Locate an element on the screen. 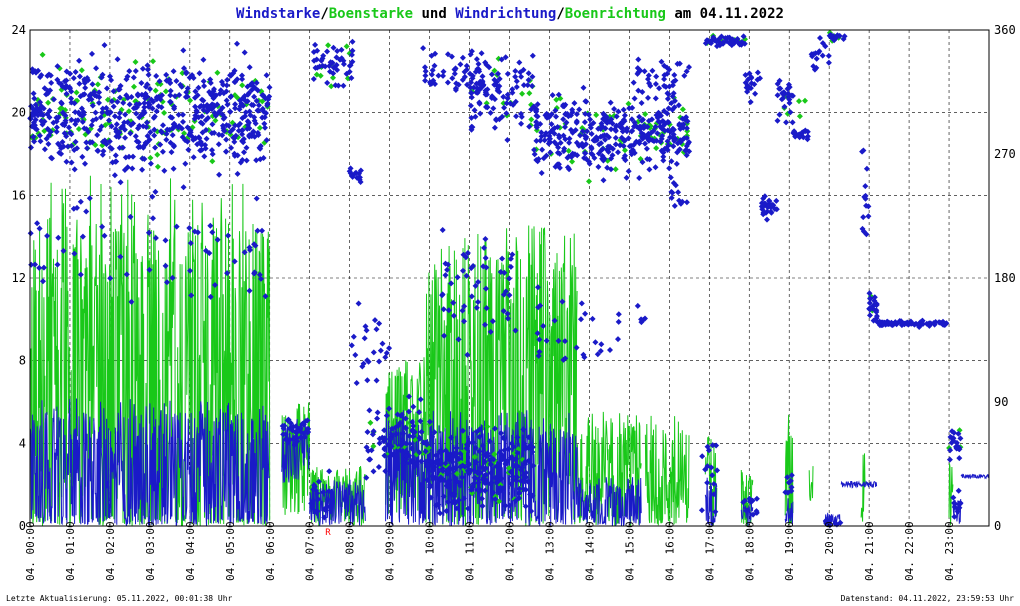 The width and height of the screenshot is (1020, 606). left-tick-label: 4 is located at coordinates (22, 443).